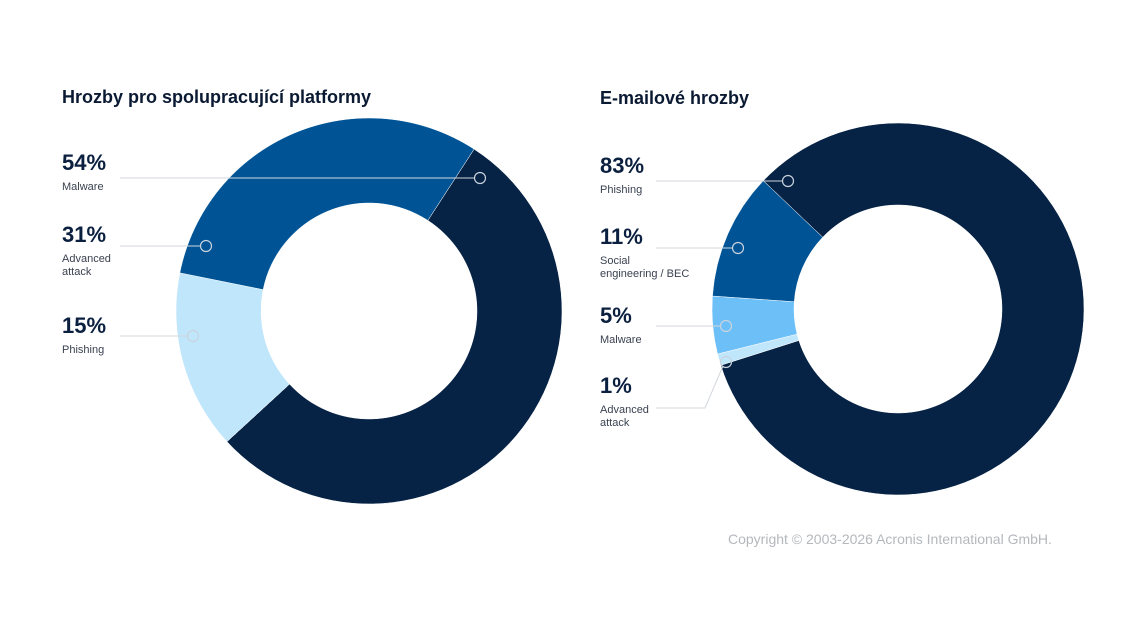  Describe the element at coordinates (84, 234) in the screenshot. I see `slice-percent: 31%` at that location.